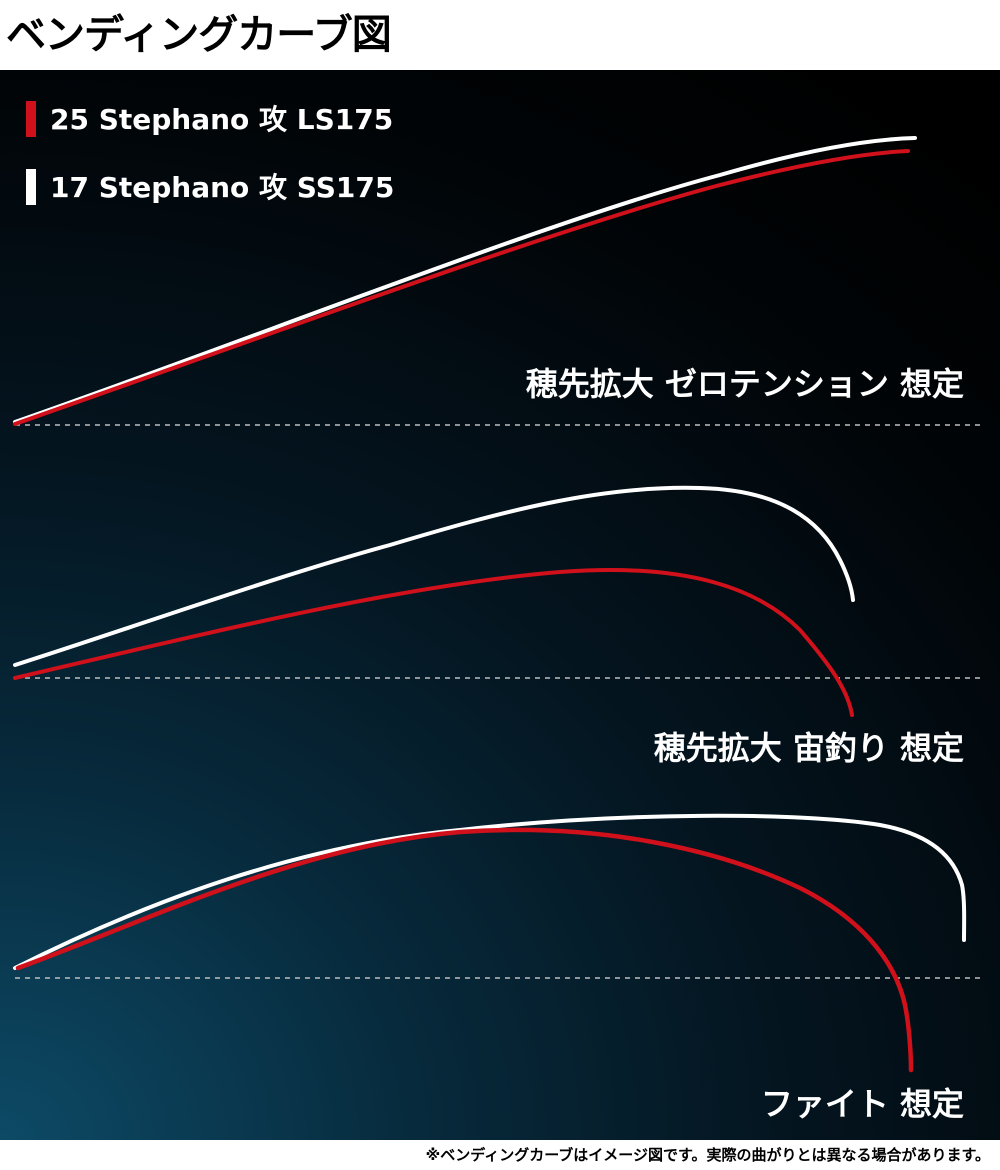  What do you see at coordinates (808, 748) in the screenshot?
I see `scenario-label-suspended: 穂先拡大 宙釣り 想定` at bounding box center [808, 748].